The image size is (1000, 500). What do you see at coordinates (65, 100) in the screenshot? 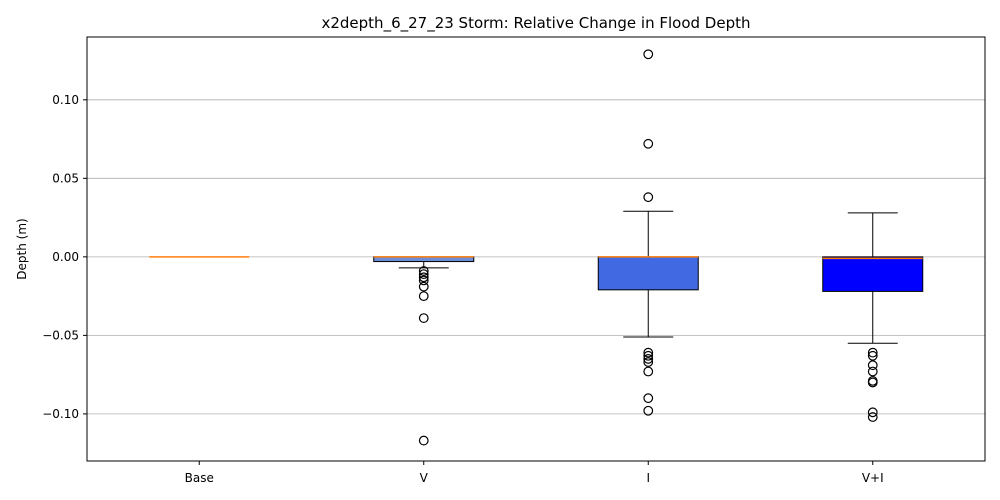
I see `y-tick-label: 0.10` at bounding box center [65, 100].